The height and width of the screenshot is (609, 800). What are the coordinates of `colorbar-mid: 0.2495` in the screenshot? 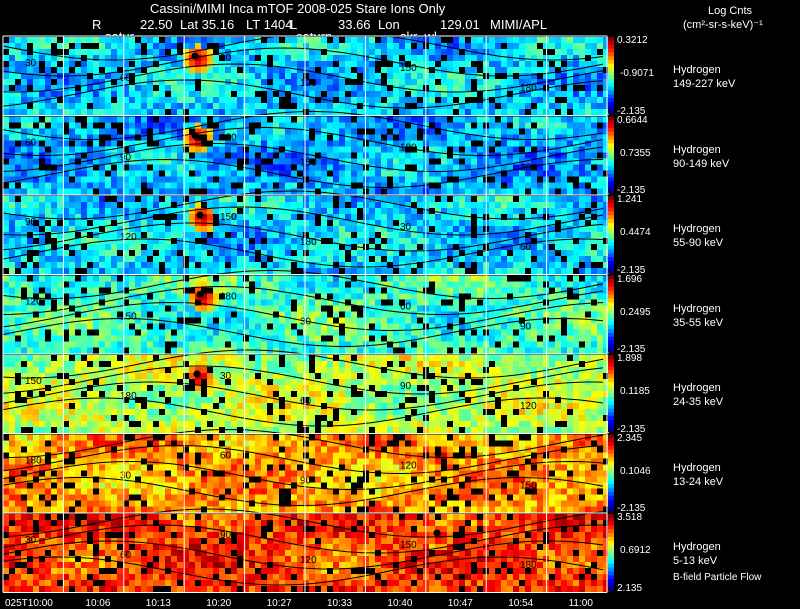 It's located at (635, 312).